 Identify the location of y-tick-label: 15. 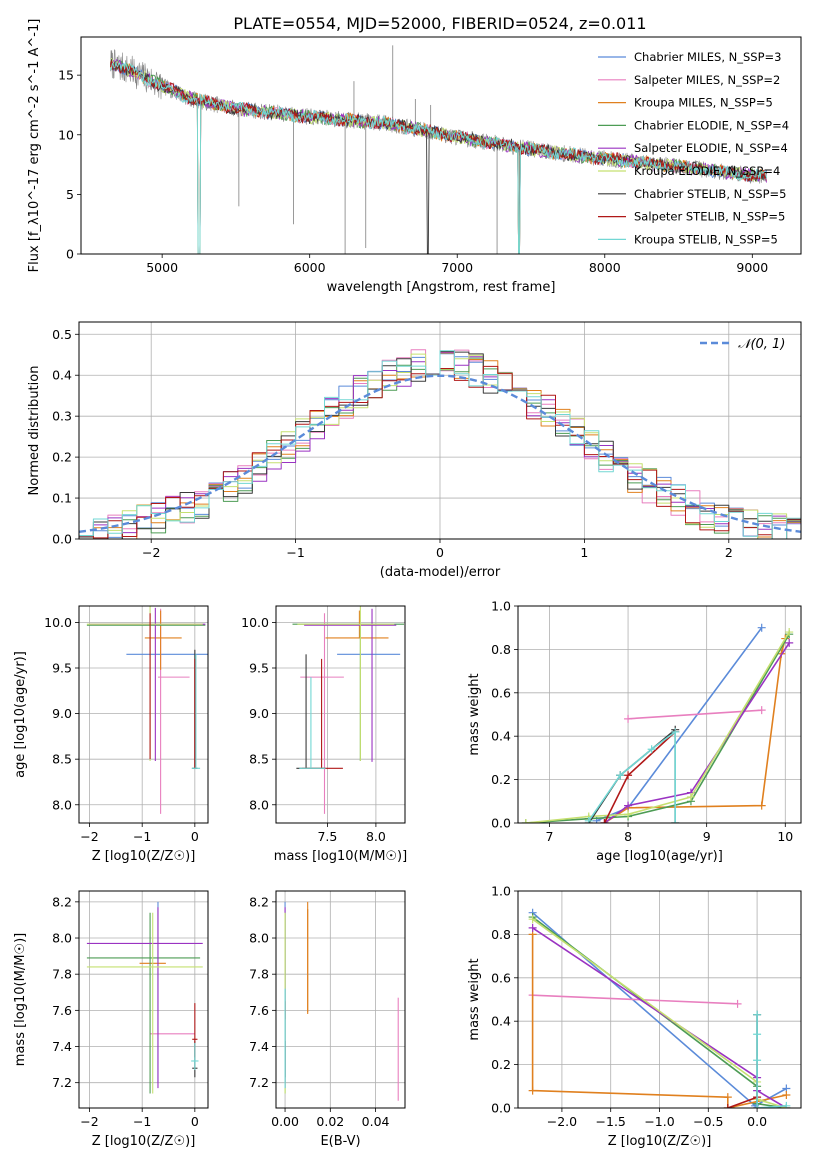
(66, 75).